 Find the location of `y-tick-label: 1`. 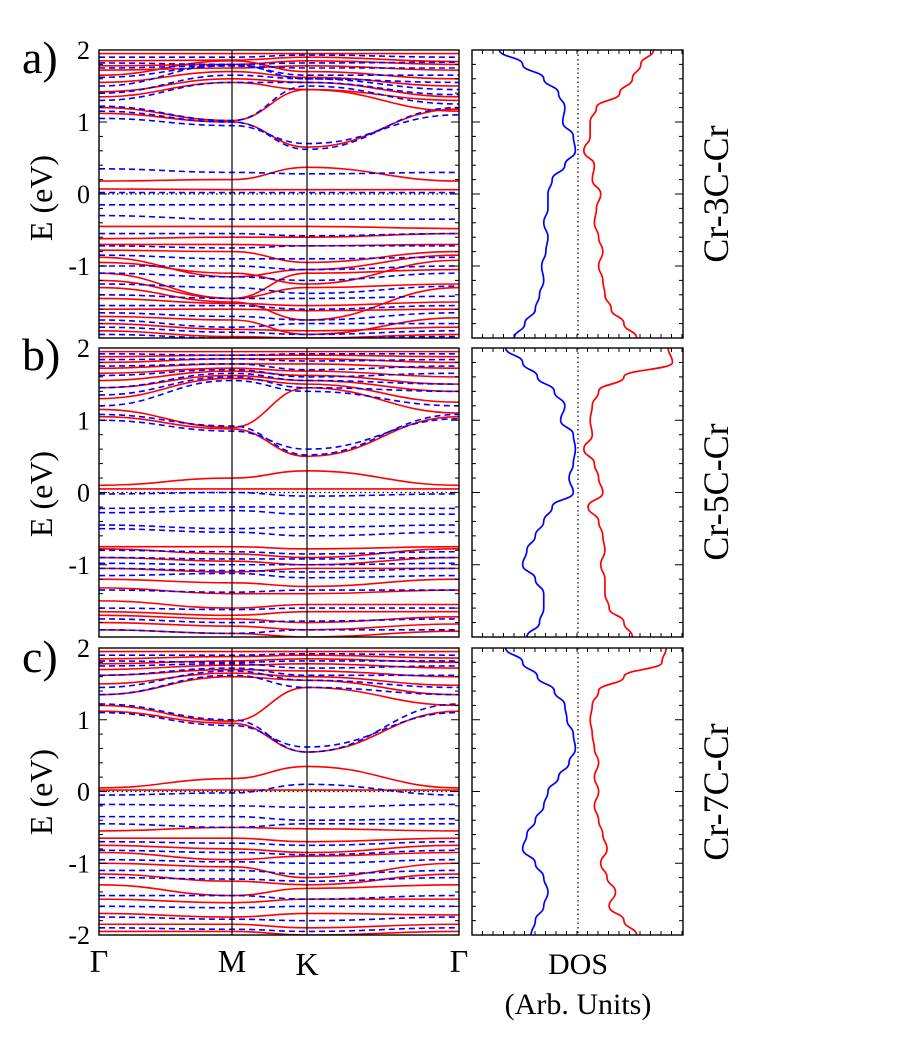

y-tick-label: 1 is located at coordinates (83, 720).